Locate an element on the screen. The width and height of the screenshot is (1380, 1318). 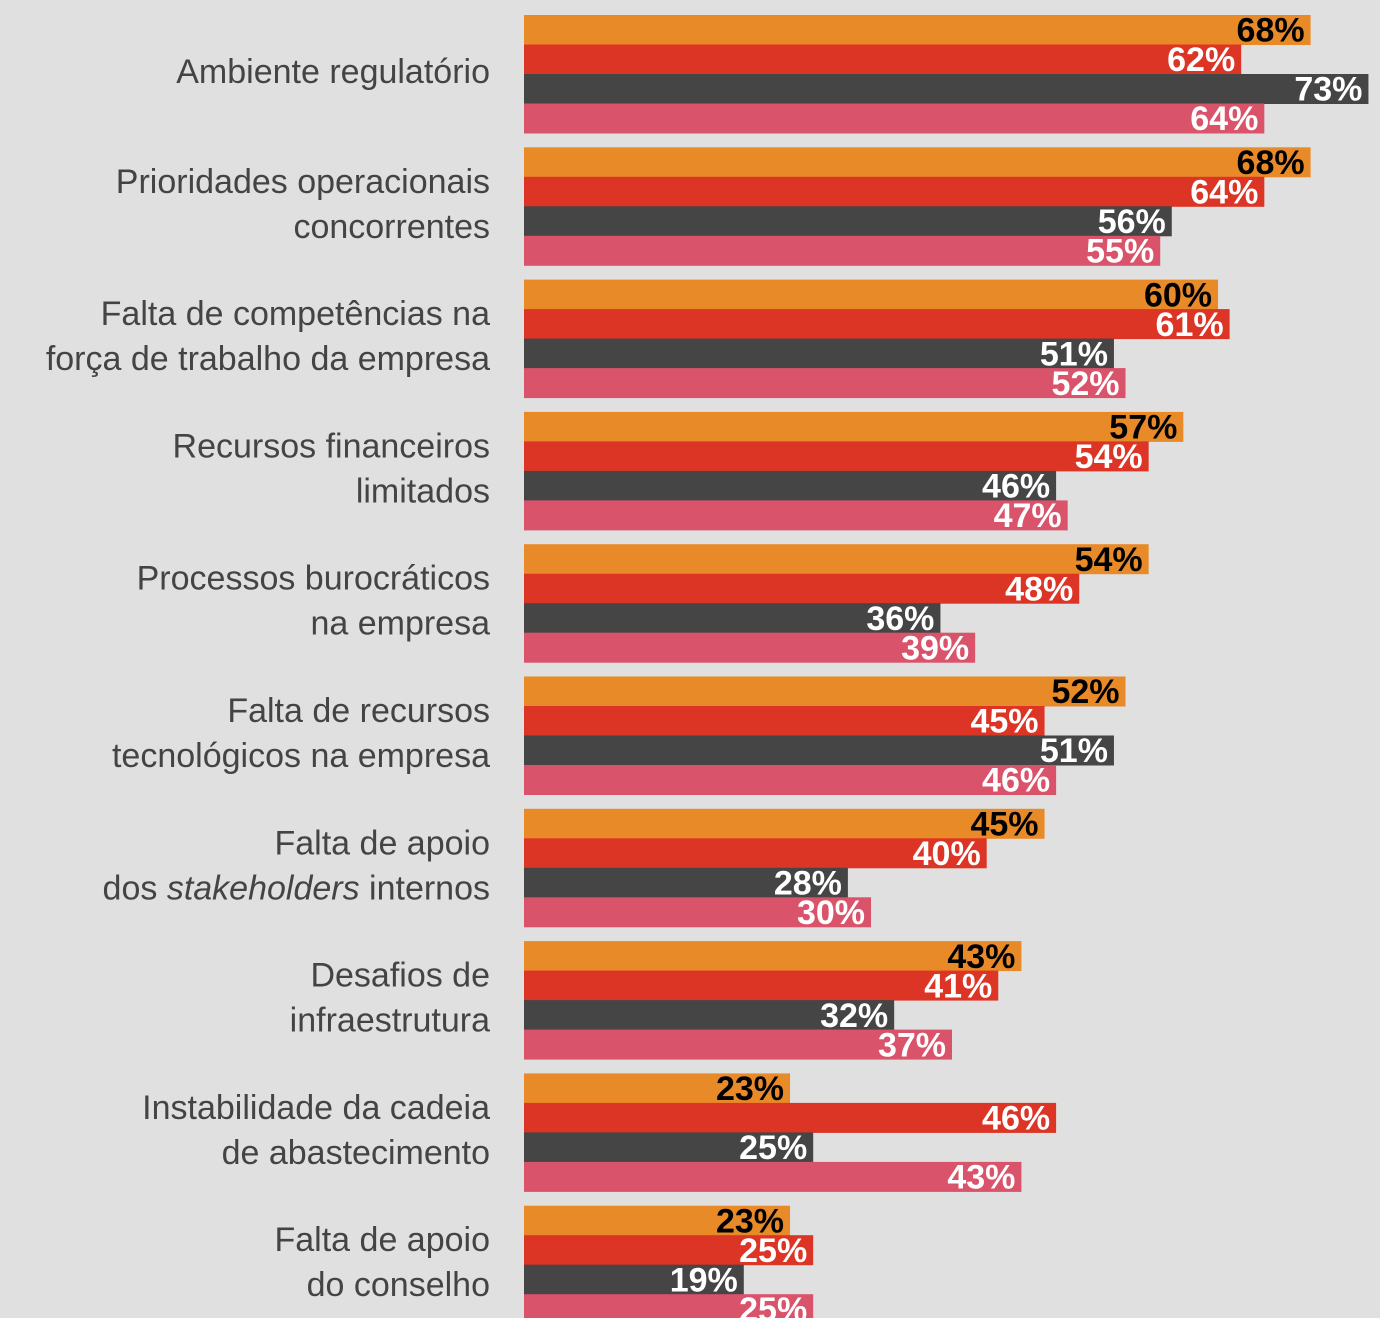
category-label-part: Falta de competências na is located at coordinates (295, 314).